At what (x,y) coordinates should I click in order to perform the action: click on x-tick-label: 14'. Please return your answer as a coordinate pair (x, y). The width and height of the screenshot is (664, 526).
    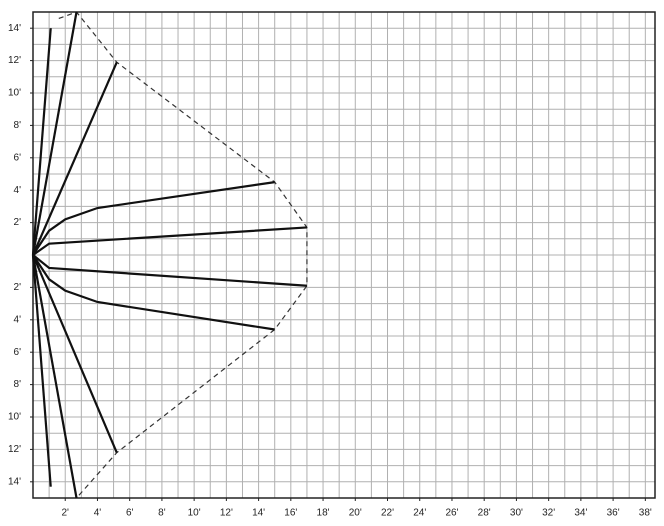
    Looking at the image, I should click on (258, 513).